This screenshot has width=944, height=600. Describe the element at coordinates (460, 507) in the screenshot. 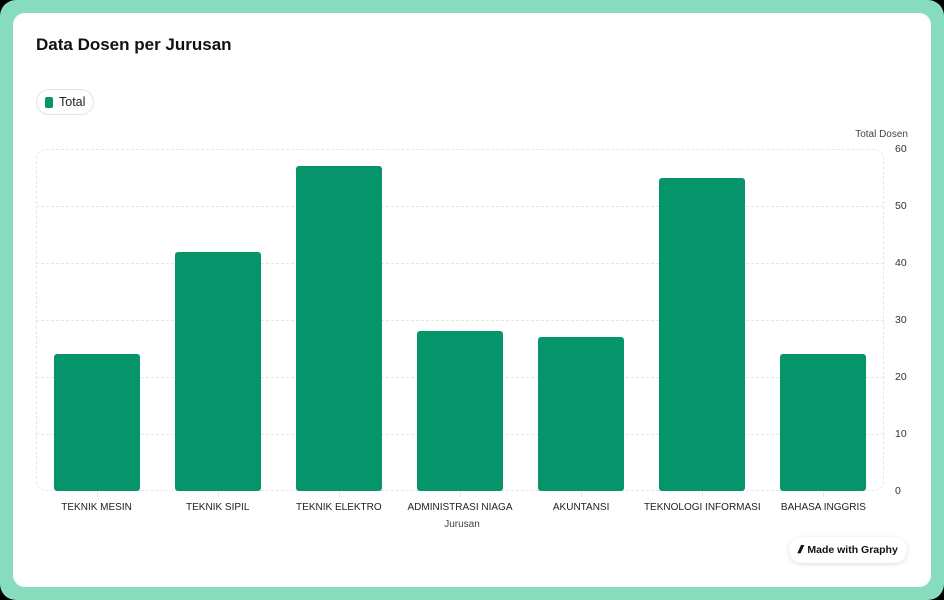

I see `x-tick-label: ADMINISTRASI NIAGA` at that location.